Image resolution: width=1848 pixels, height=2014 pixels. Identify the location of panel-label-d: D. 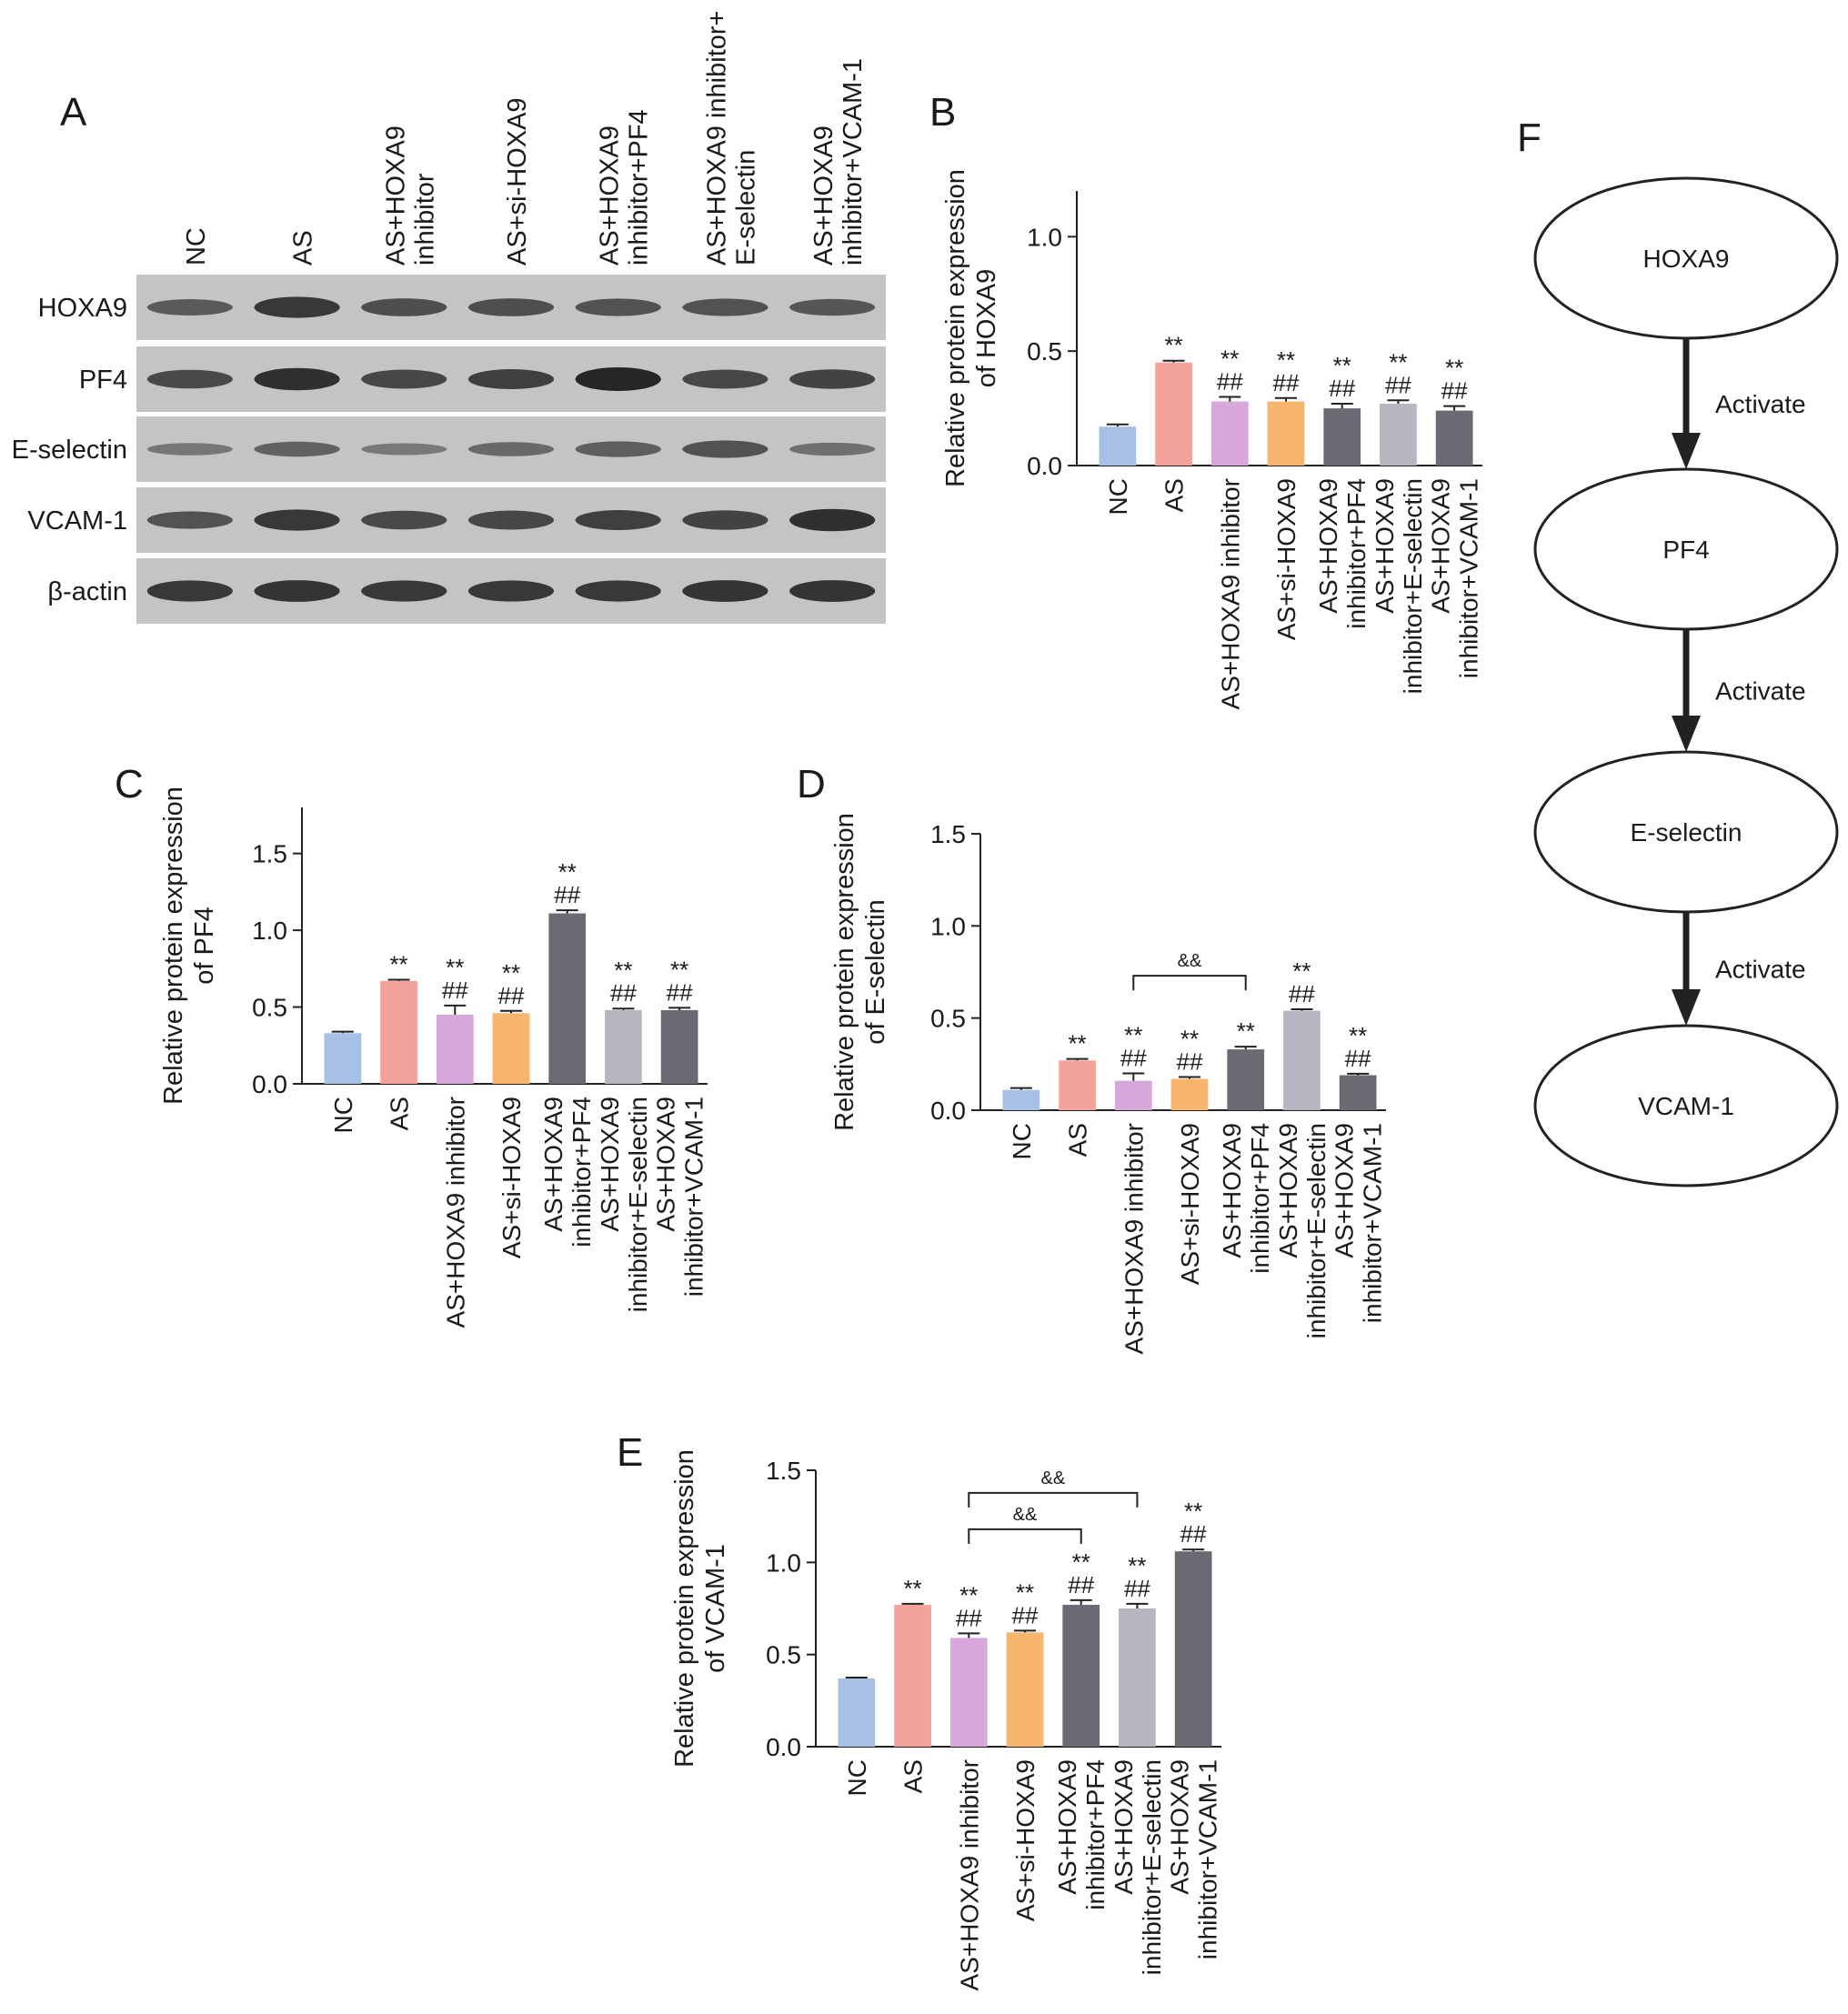
(811, 784).